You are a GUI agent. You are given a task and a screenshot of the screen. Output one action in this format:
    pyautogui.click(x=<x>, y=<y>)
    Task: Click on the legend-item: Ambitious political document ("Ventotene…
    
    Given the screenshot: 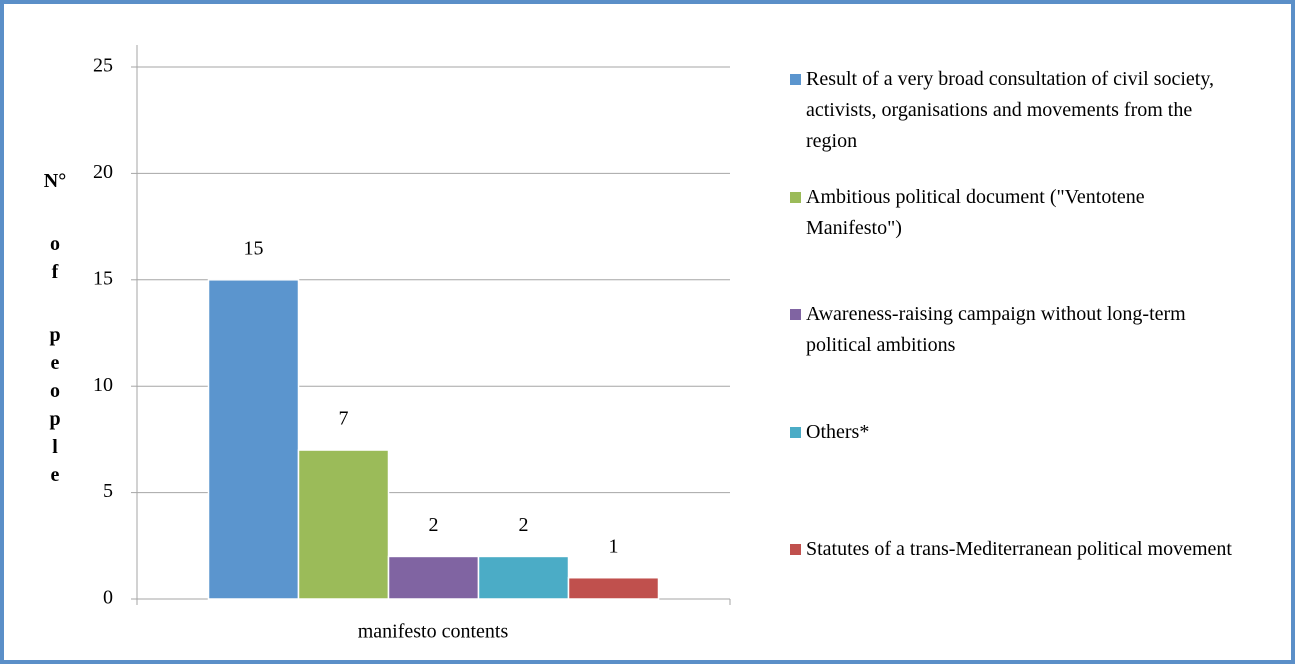 What is the action you would take?
    pyautogui.click(x=1015, y=213)
    